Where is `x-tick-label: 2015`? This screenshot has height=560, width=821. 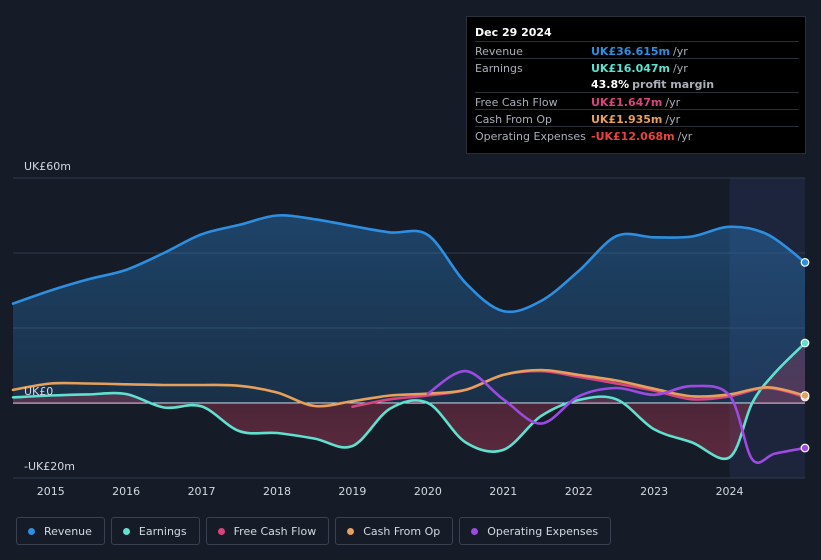
x-tick-label: 2015 is located at coordinates (51, 491).